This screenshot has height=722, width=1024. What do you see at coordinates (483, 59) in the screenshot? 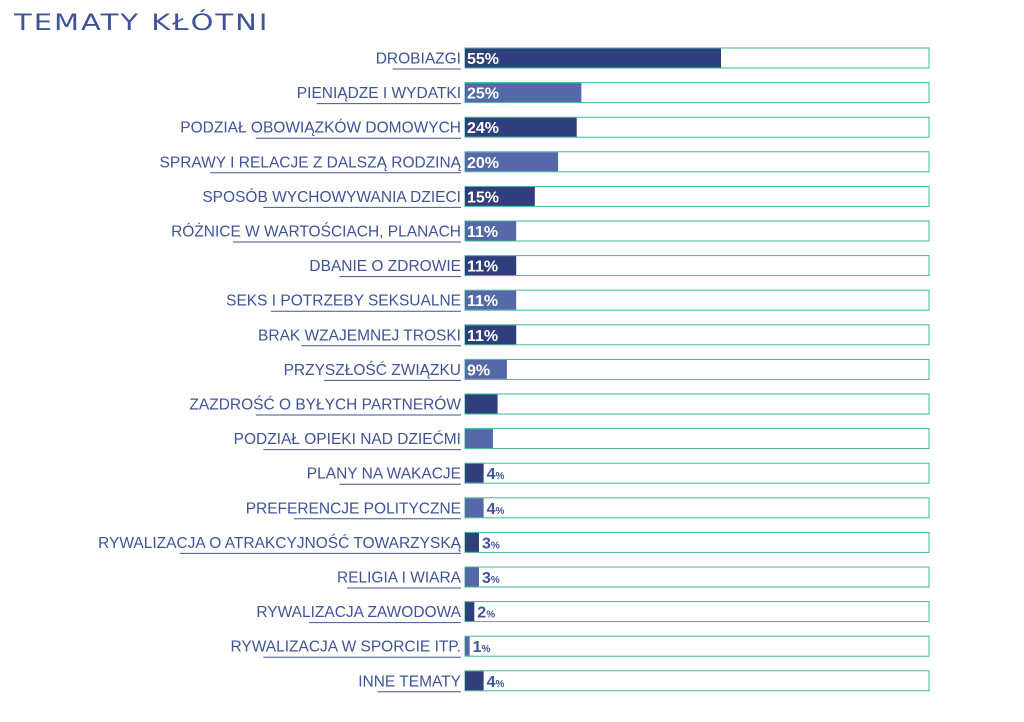
I see `value-label: 55%` at bounding box center [483, 59].